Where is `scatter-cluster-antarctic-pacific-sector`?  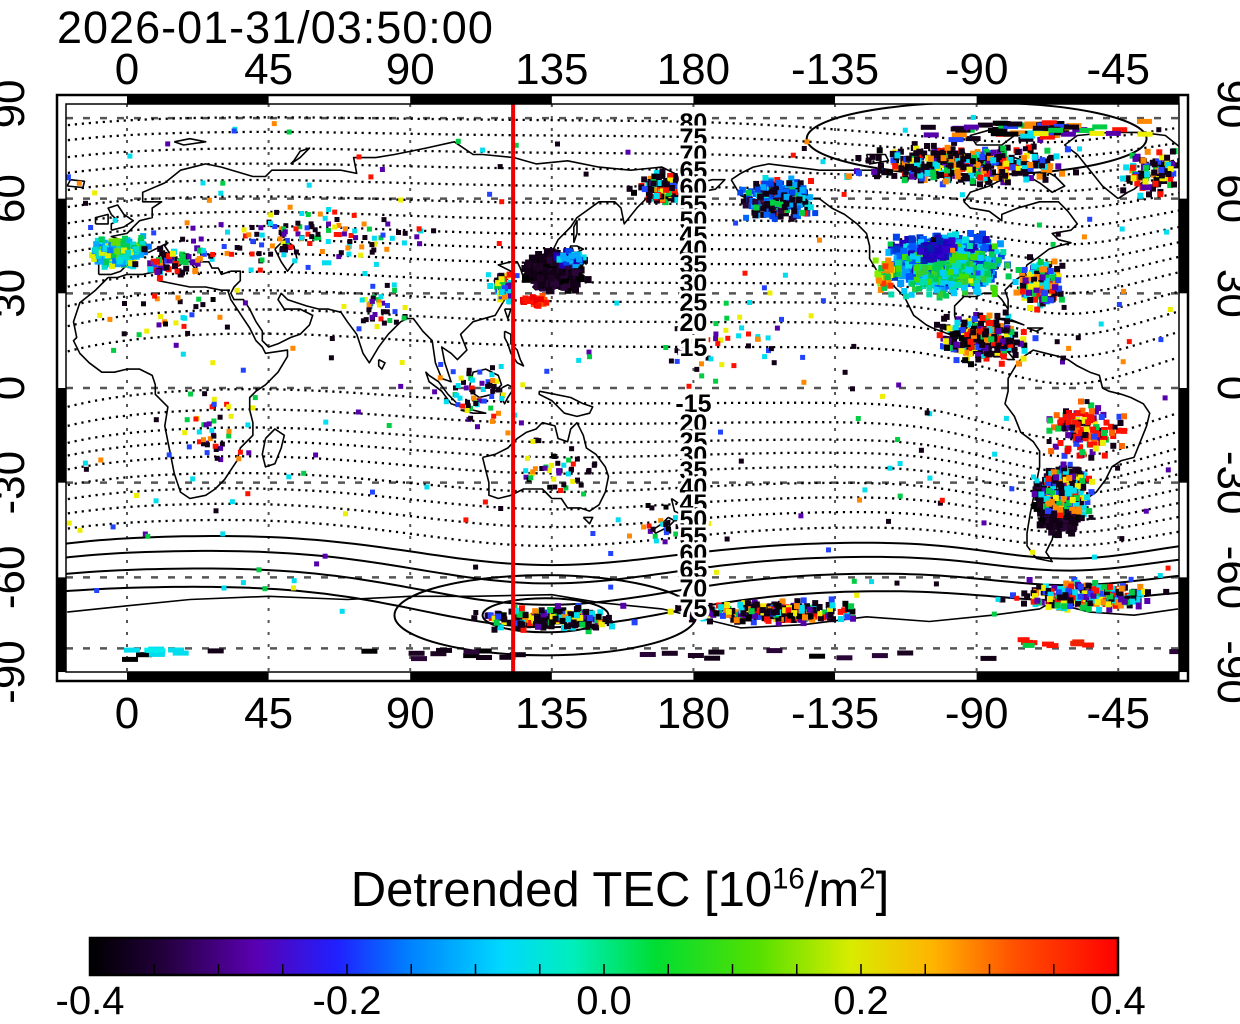
scatter-cluster-antarctic-pacific-sector is located at coordinates (761, 611).